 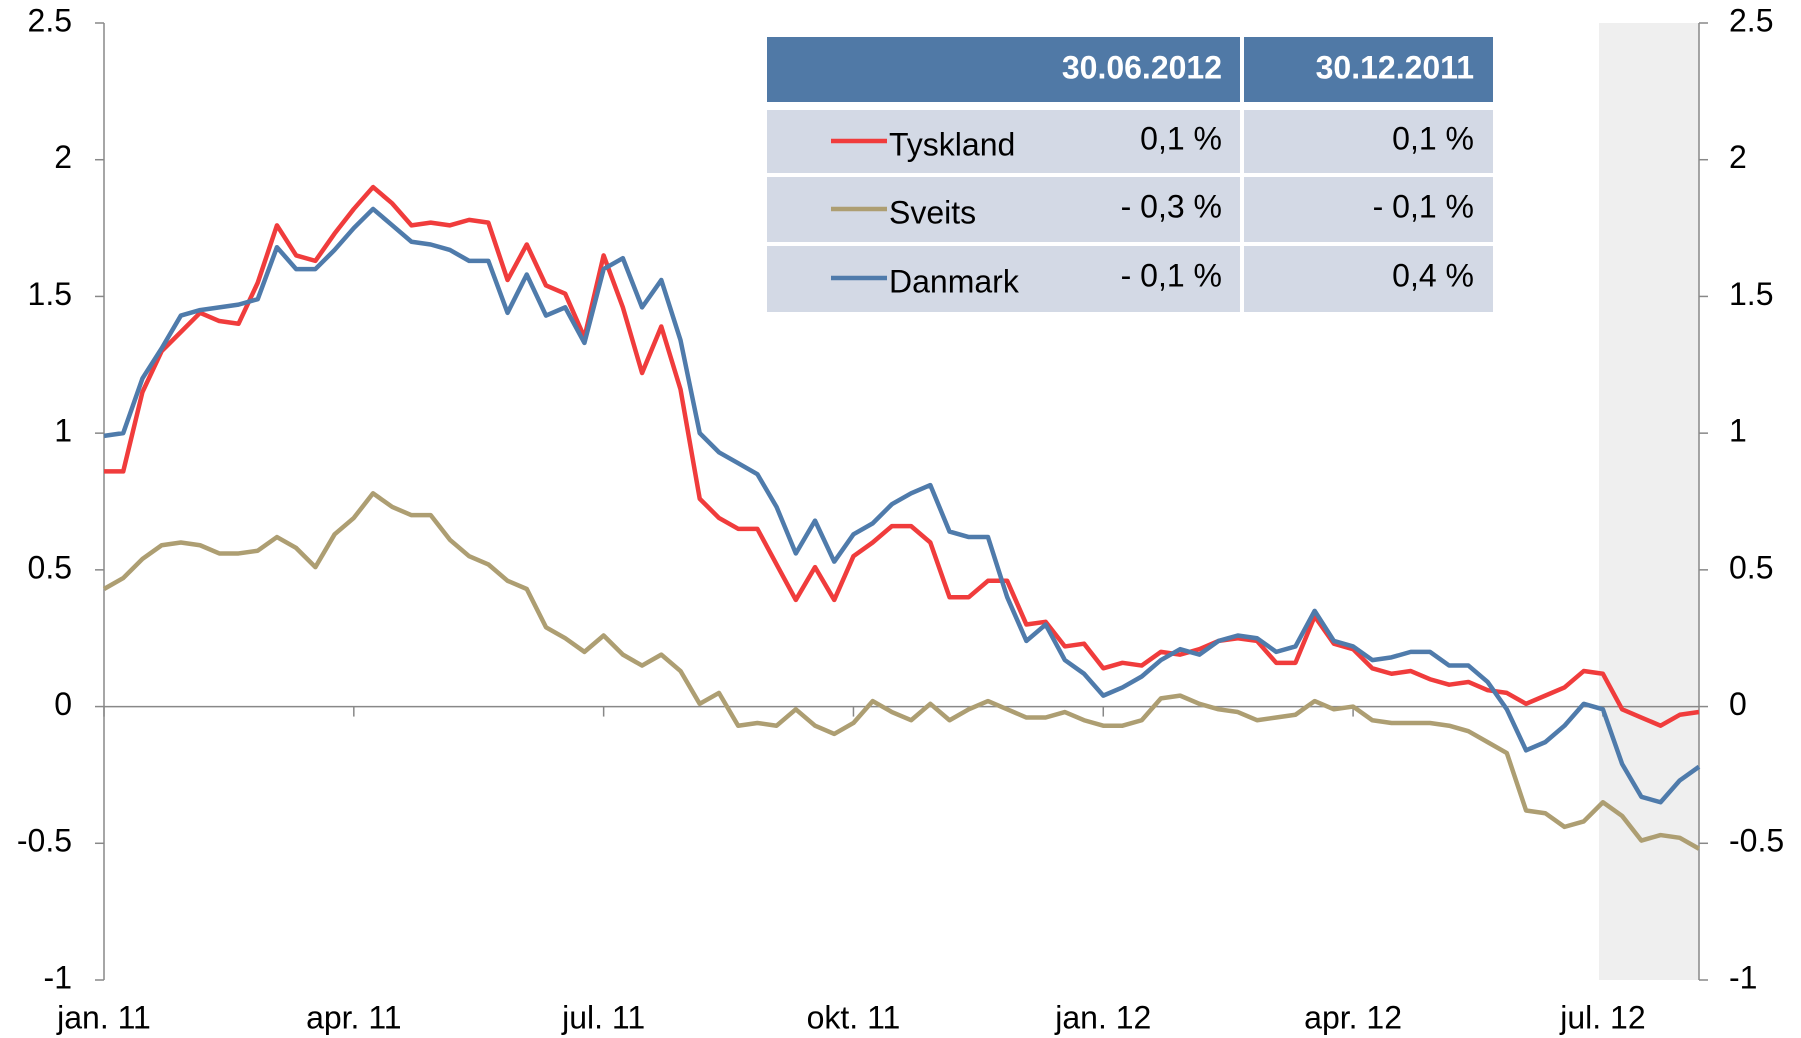 I want to click on y-tick-label: 1, so click(x=63, y=431).